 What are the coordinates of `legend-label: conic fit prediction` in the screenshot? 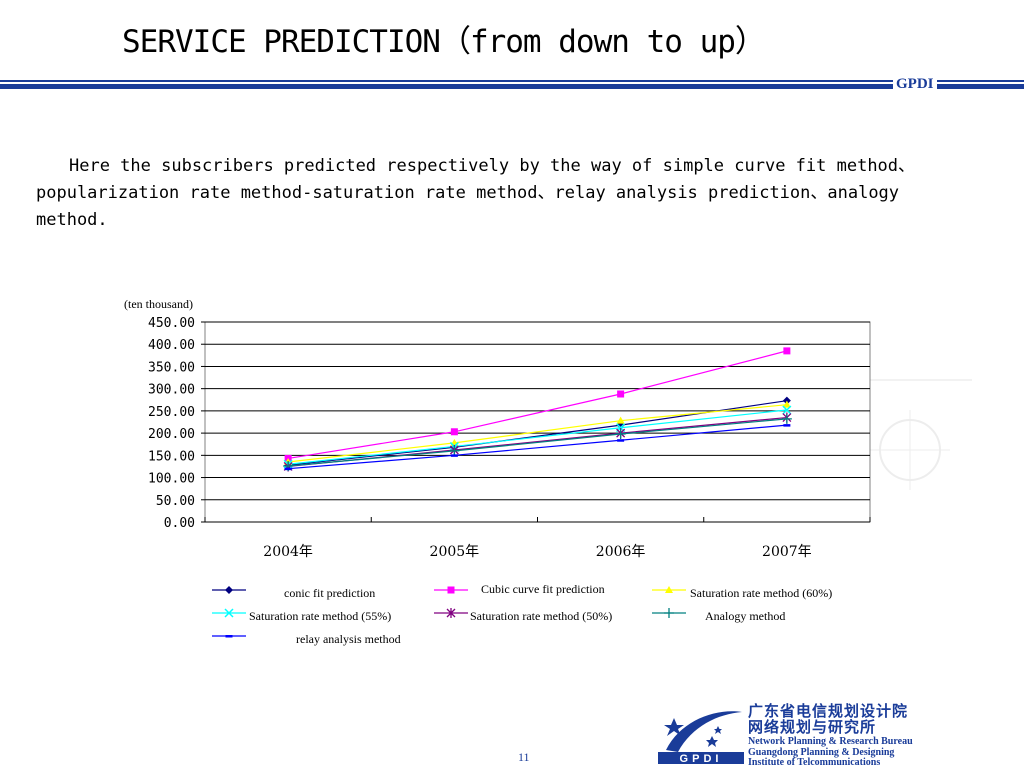 It's located at (330, 593).